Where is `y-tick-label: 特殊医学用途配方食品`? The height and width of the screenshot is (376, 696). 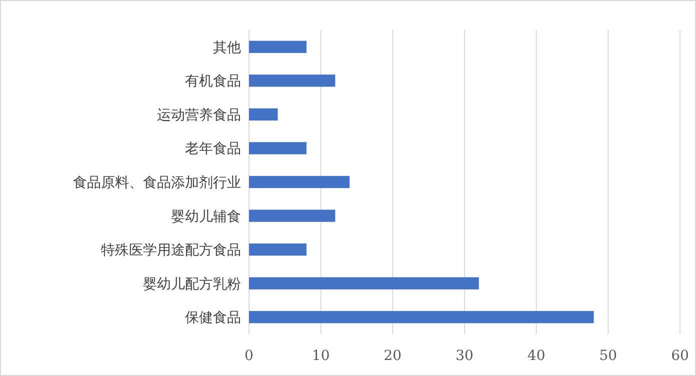 y-tick-label: 特殊医学用途配方食品 is located at coordinates (171, 250).